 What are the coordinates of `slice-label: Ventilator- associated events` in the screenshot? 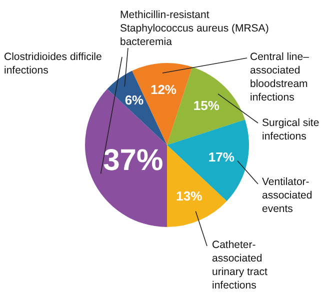 It's located at (287, 195).